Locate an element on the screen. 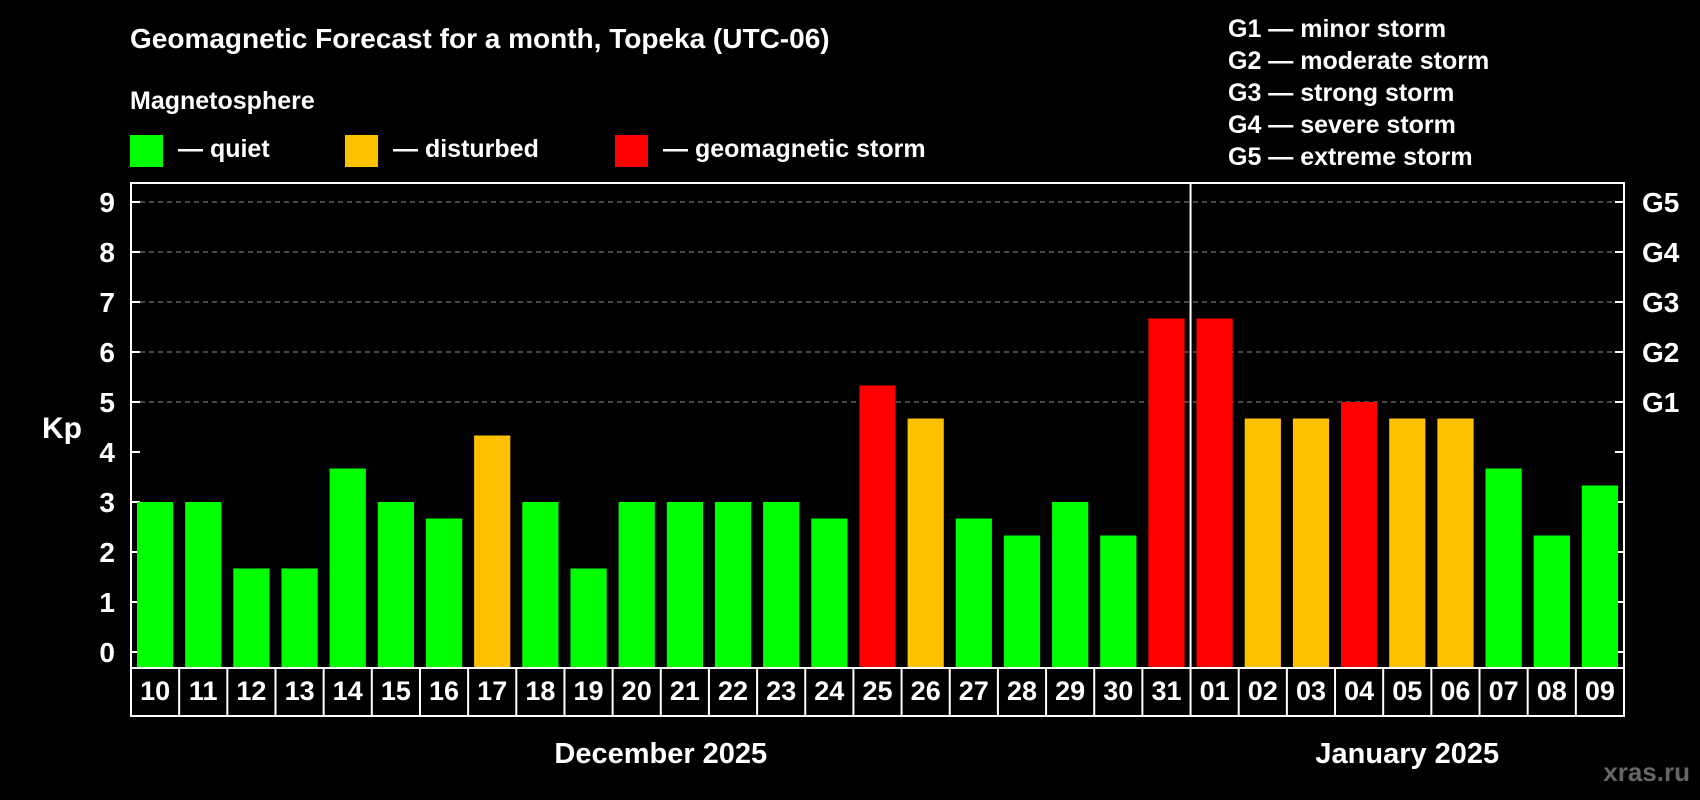  x-tick-label: 12 is located at coordinates (251, 691).